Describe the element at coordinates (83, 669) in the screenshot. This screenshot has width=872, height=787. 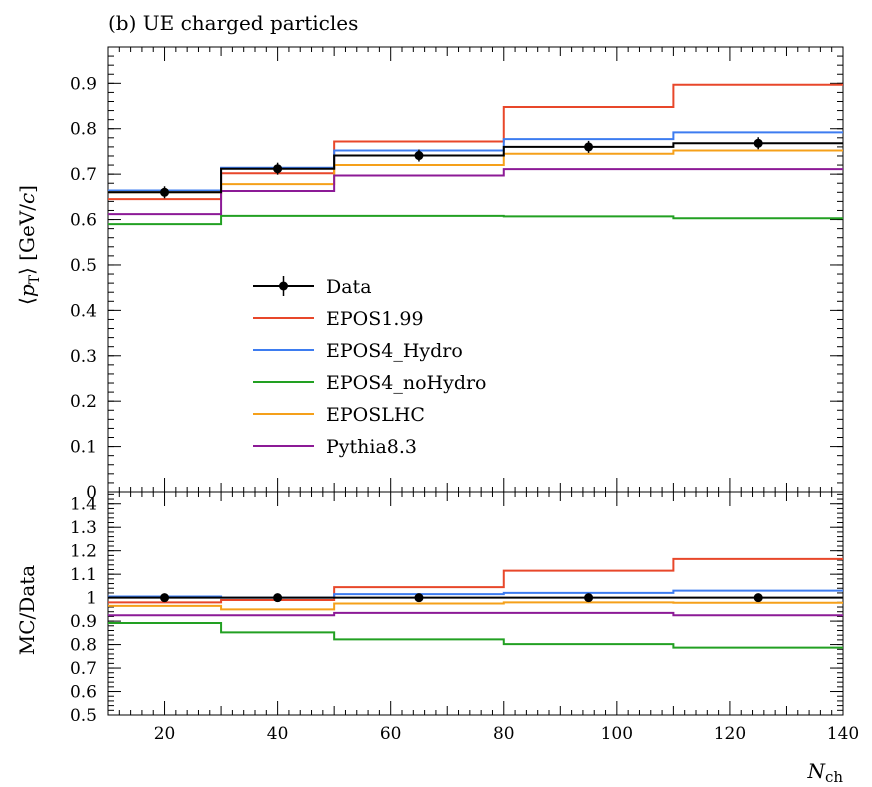
I see `ratio-y-tick-label: 0.7` at that location.